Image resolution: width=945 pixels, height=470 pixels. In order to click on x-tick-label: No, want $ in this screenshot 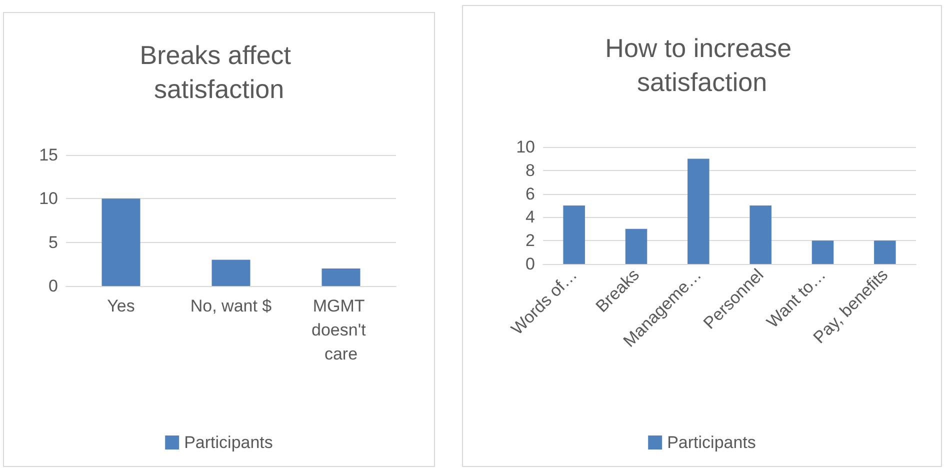, I will do `click(231, 306)`.